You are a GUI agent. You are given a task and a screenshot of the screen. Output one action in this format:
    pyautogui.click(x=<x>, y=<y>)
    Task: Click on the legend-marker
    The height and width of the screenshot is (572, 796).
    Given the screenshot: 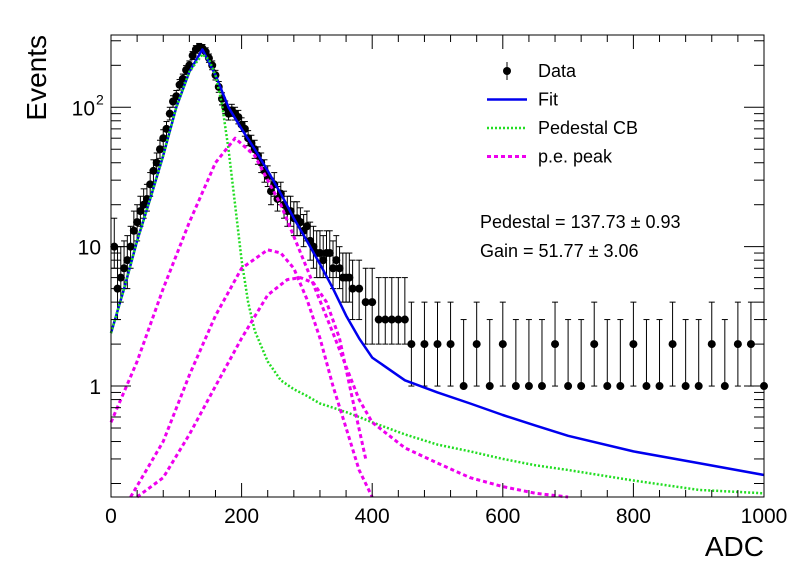 What is the action you would take?
    pyautogui.click(x=507, y=71)
    